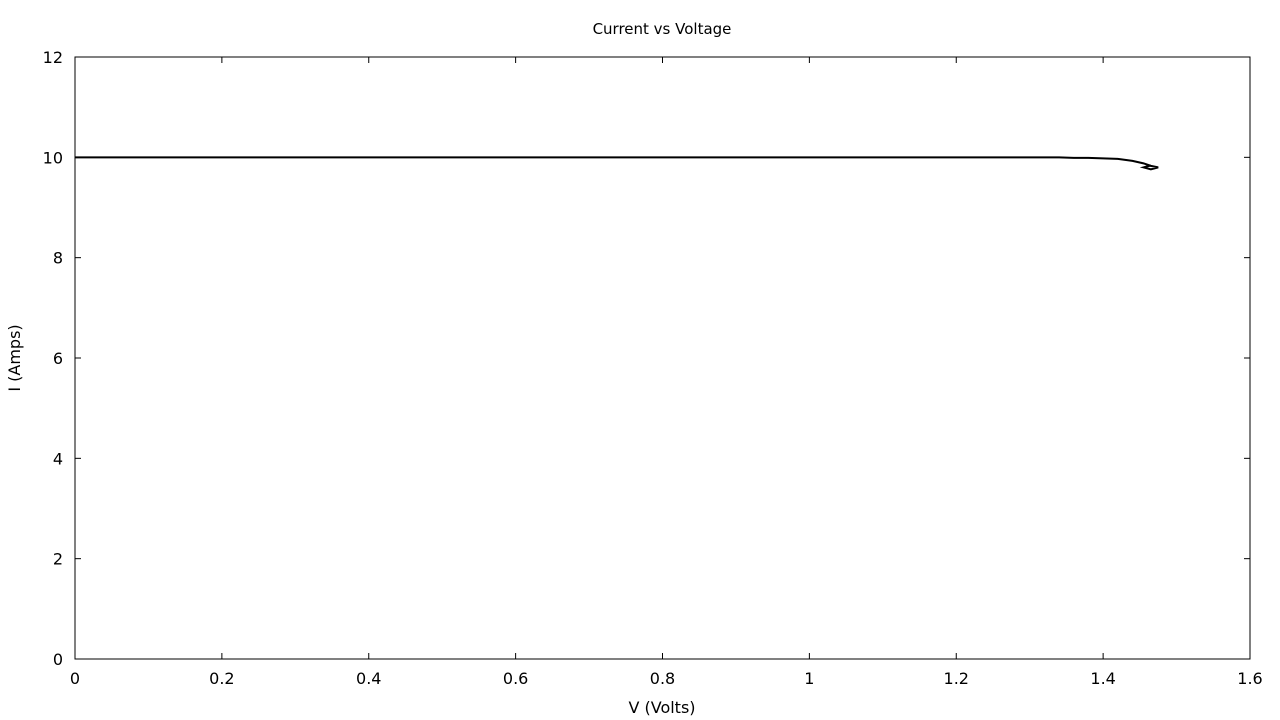  I want to click on series-layer, so click(616, 163).